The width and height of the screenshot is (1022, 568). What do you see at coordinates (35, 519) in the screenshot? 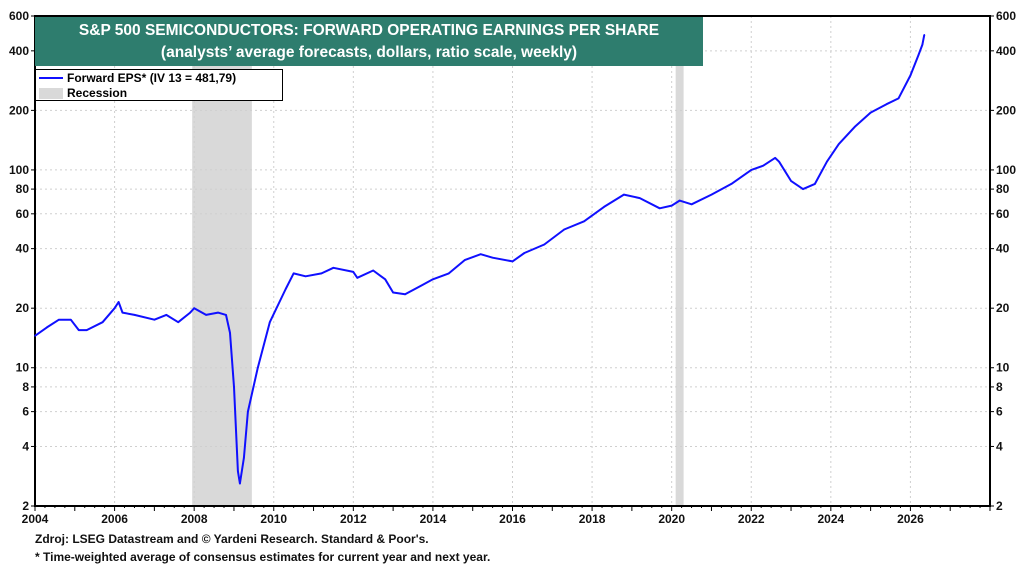
I see `x-tick-label: 2004` at bounding box center [35, 519].